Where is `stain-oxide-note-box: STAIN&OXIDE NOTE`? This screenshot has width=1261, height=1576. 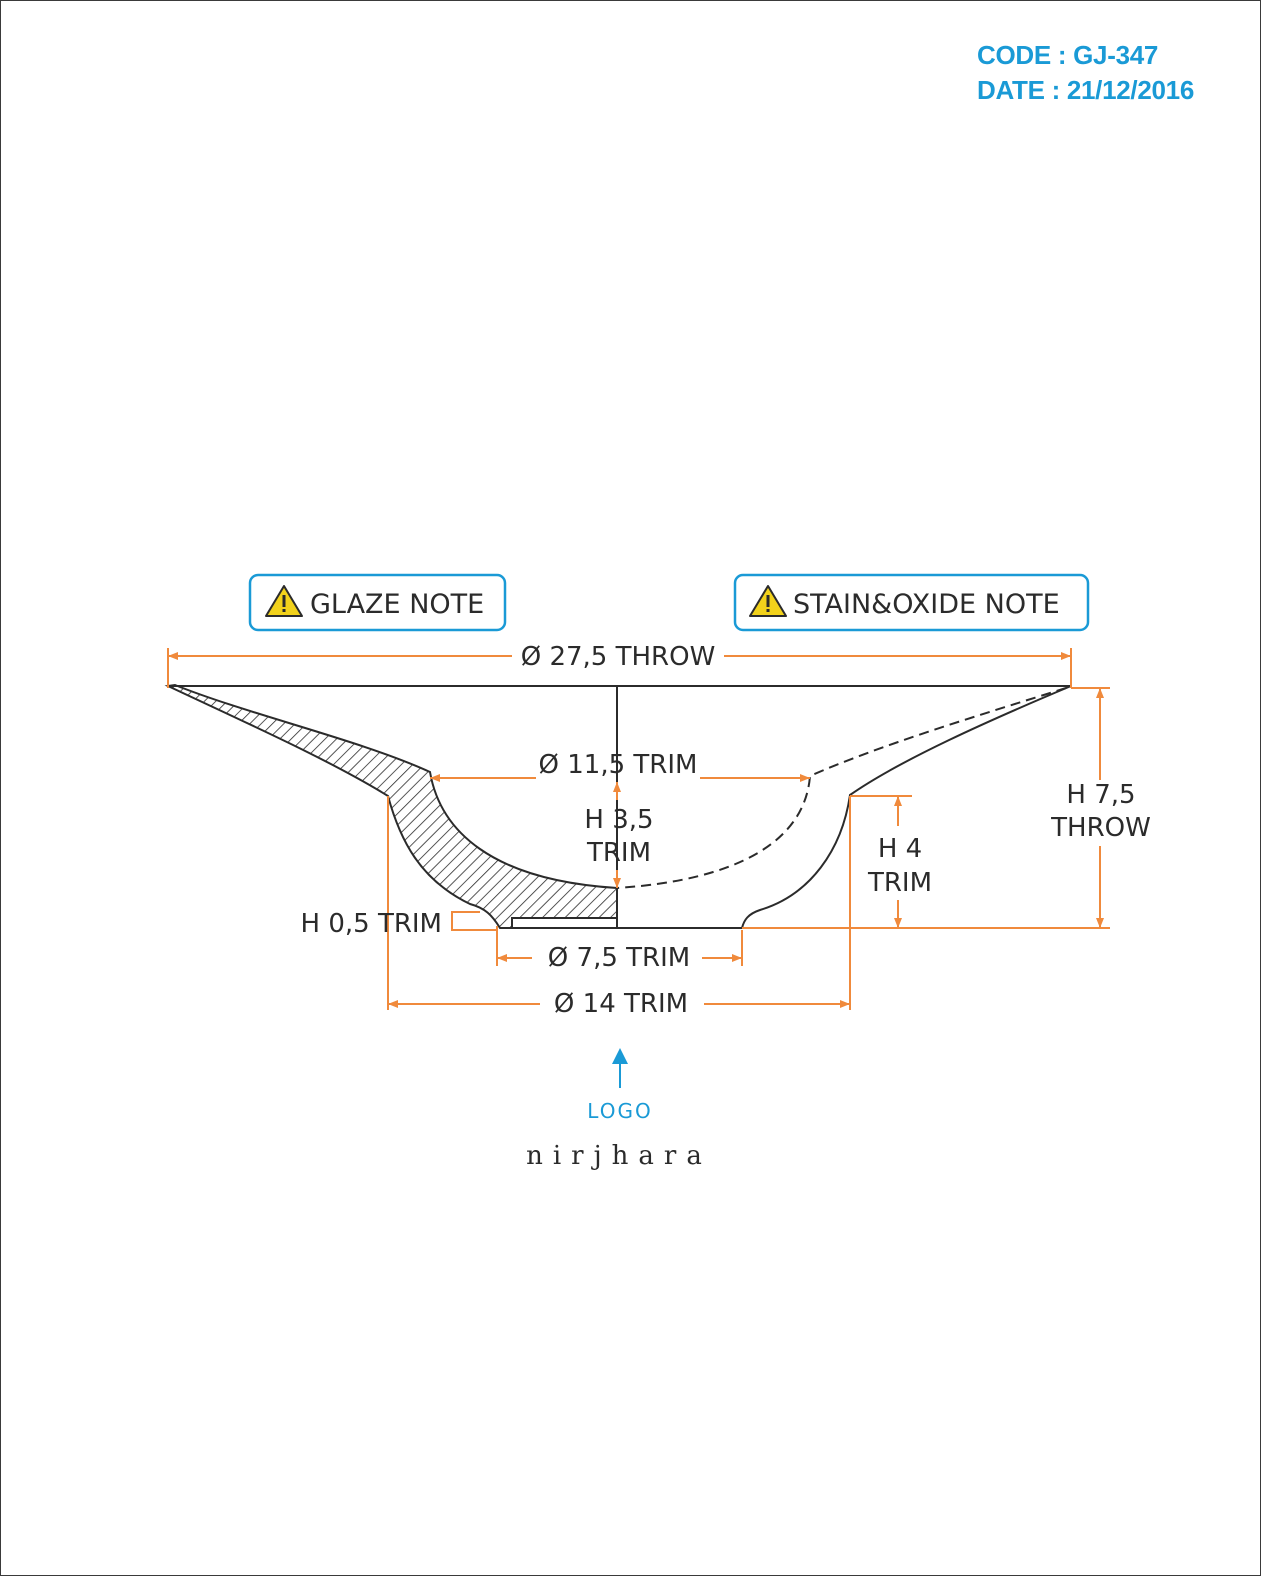 stain-oxide-note-box: STAIN&OXIDE NOTE is located at coordinates (911, 602).